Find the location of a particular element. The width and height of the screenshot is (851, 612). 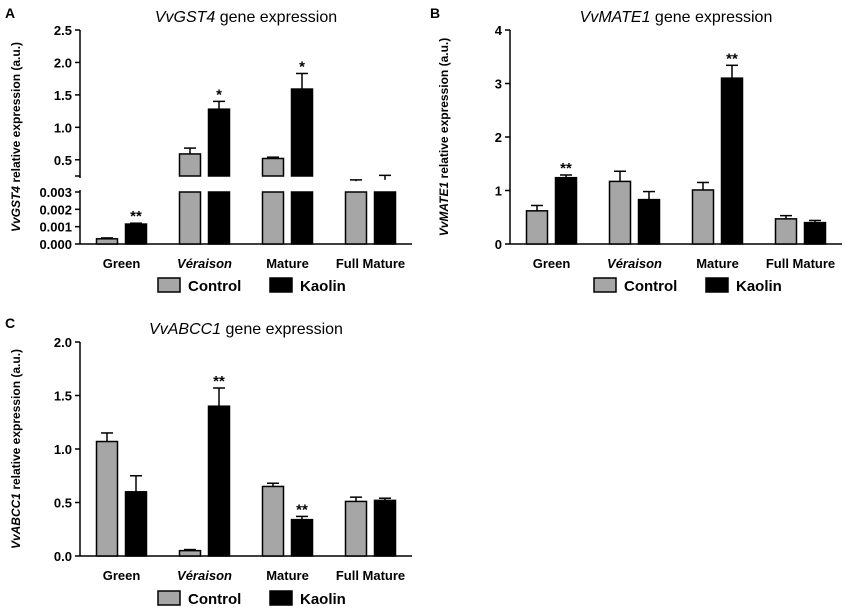

y-tick-label: 0.0 is located at coordinates (63, 556).